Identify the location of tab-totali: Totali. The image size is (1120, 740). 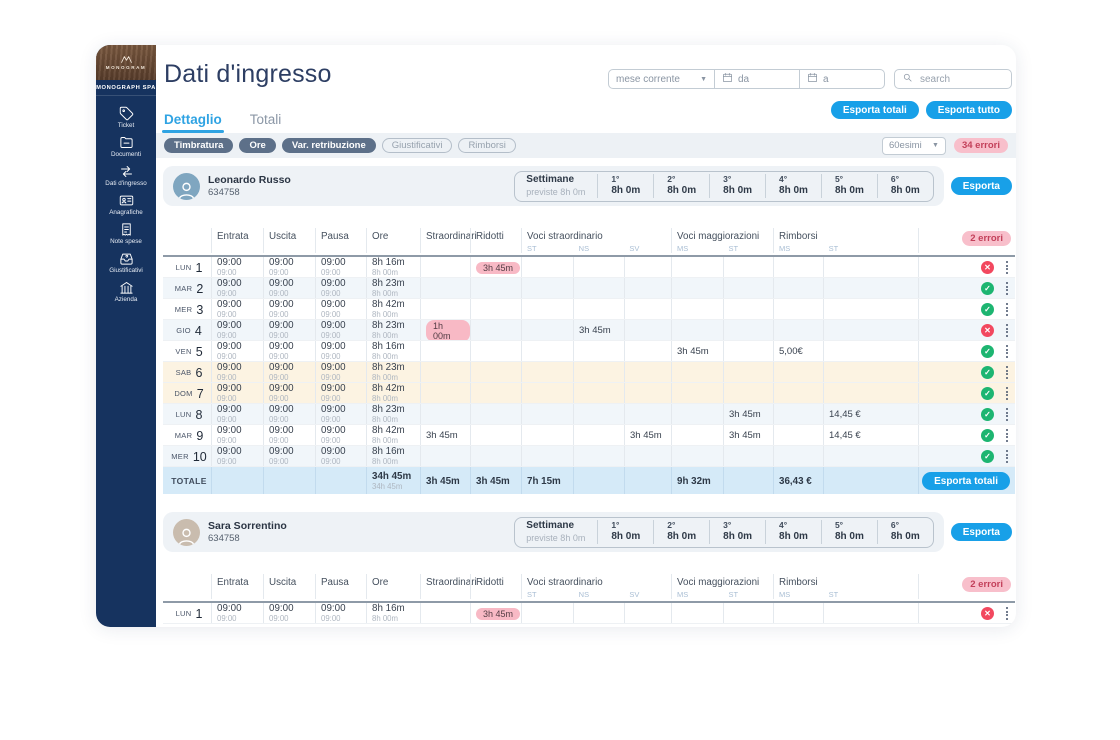
(266, 122).